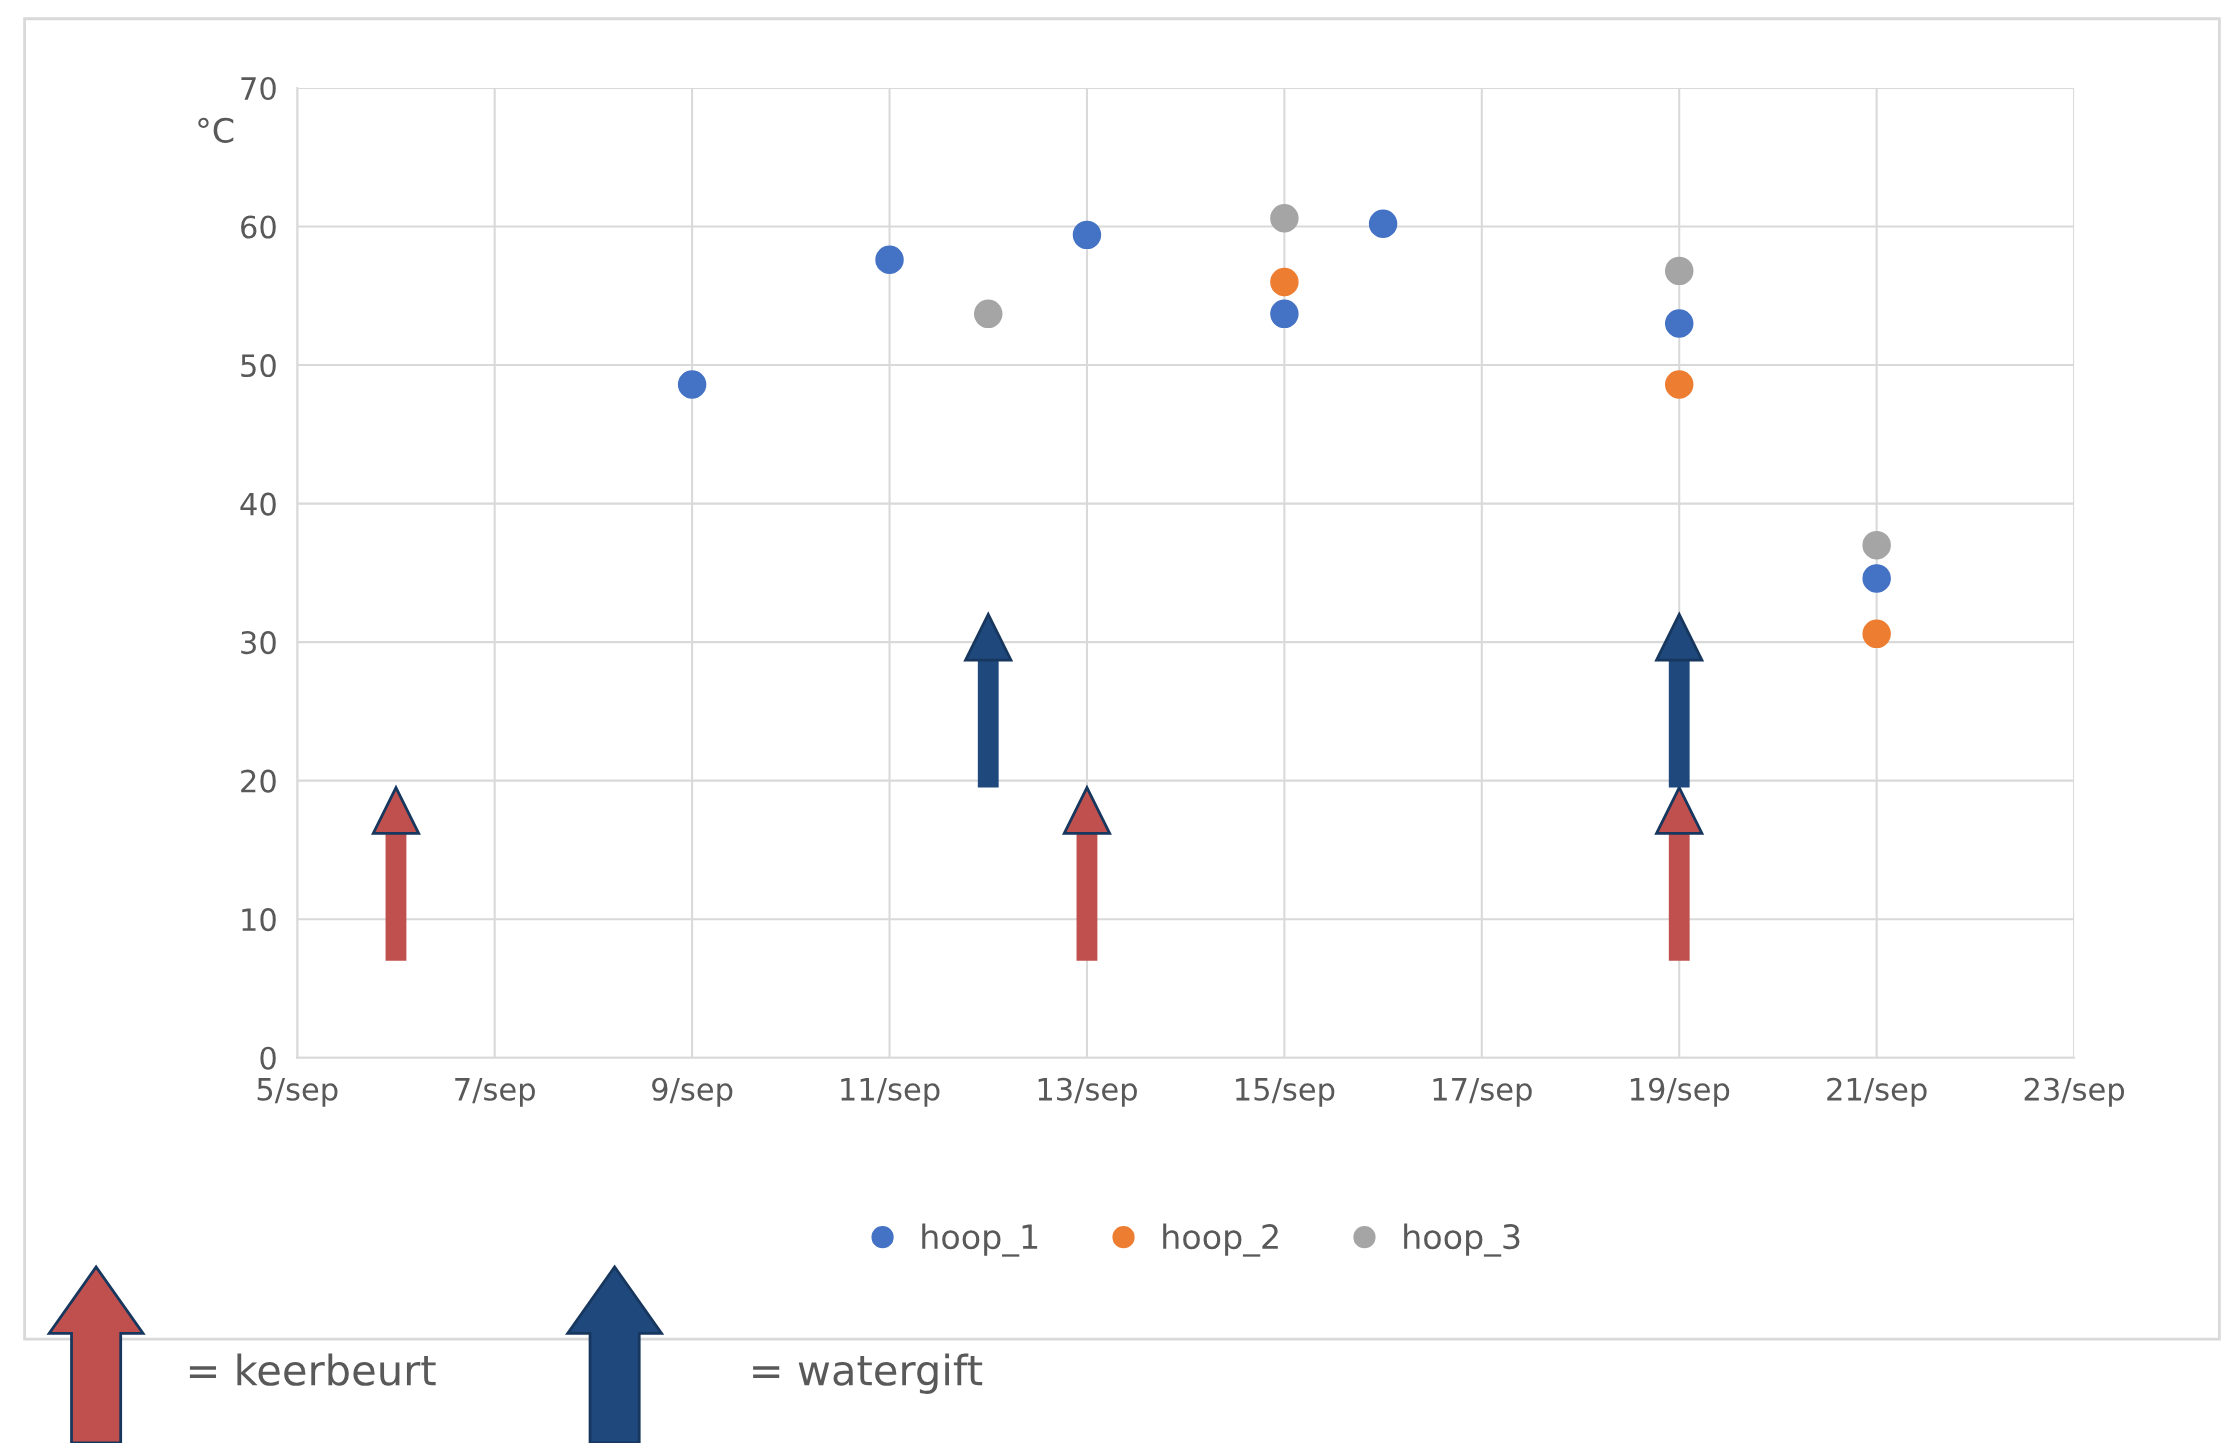  What do you see at coordinates (258, 88) in the screenshot?
I see `y-tick-label: 70` at bounding box center [258, 88].